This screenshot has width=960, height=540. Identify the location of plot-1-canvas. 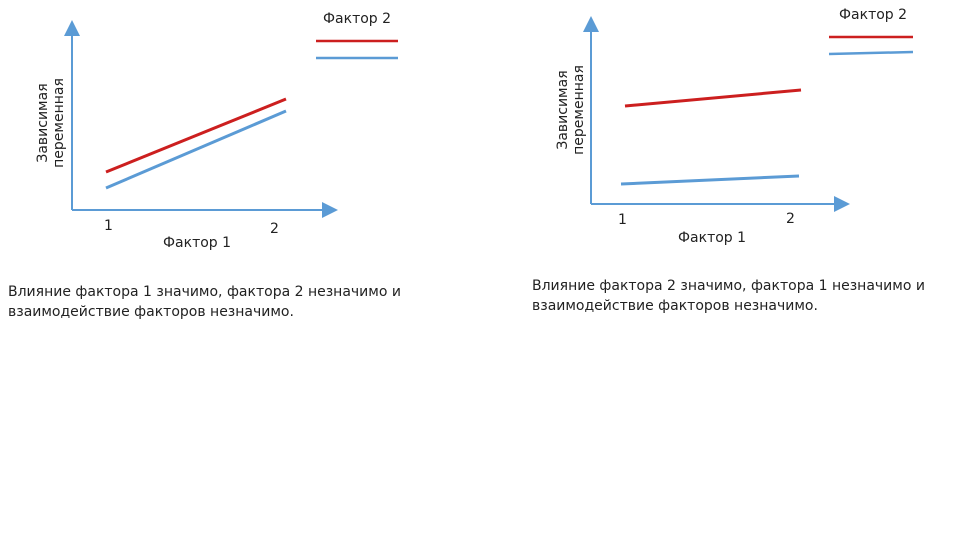
(231, 119).